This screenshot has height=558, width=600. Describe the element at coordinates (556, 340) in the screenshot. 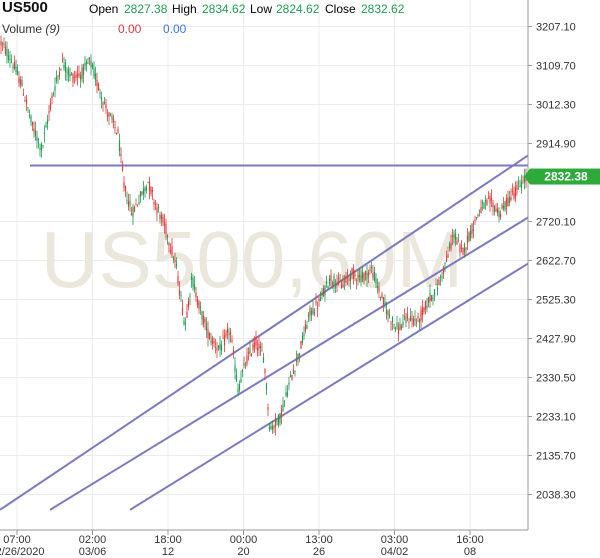

I see `y-tick-label: 2427.90` at that location.